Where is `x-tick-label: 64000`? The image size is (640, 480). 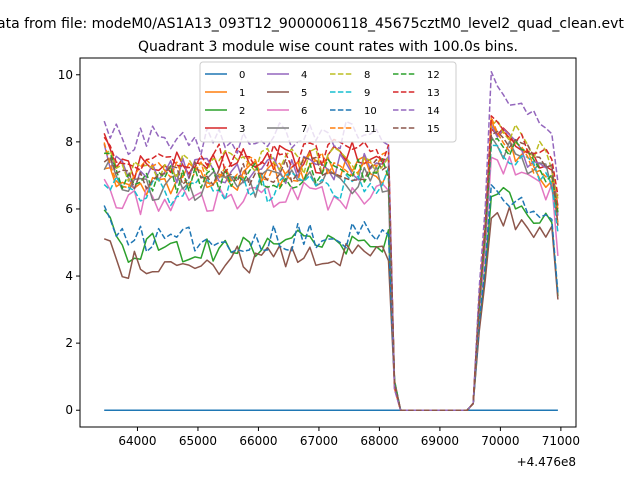 x-tick-label: 64000 is located at coordinates (137, 441).